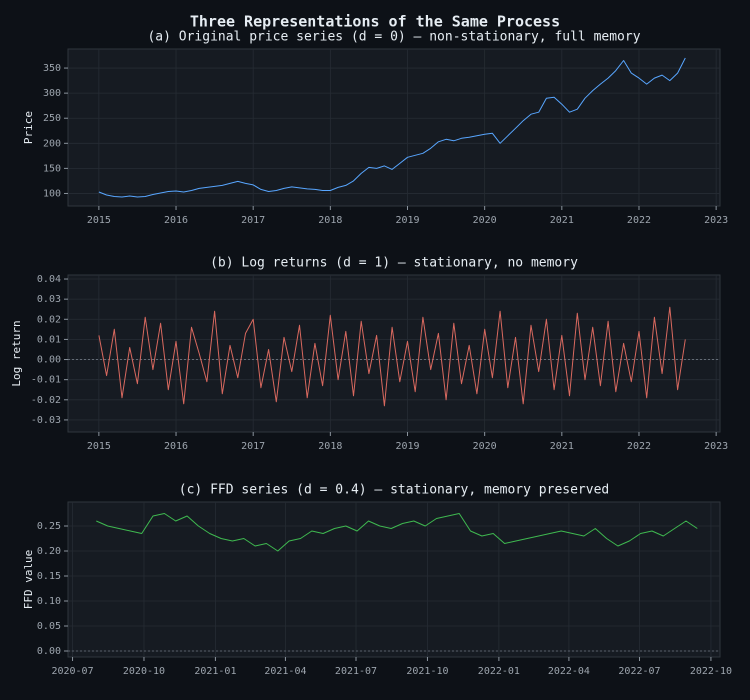 This screenshot has height=700, width=750. Describe the element at coordinates (49, 299) in the screenshot. I see `y-tick-label: 0.03` at that location.